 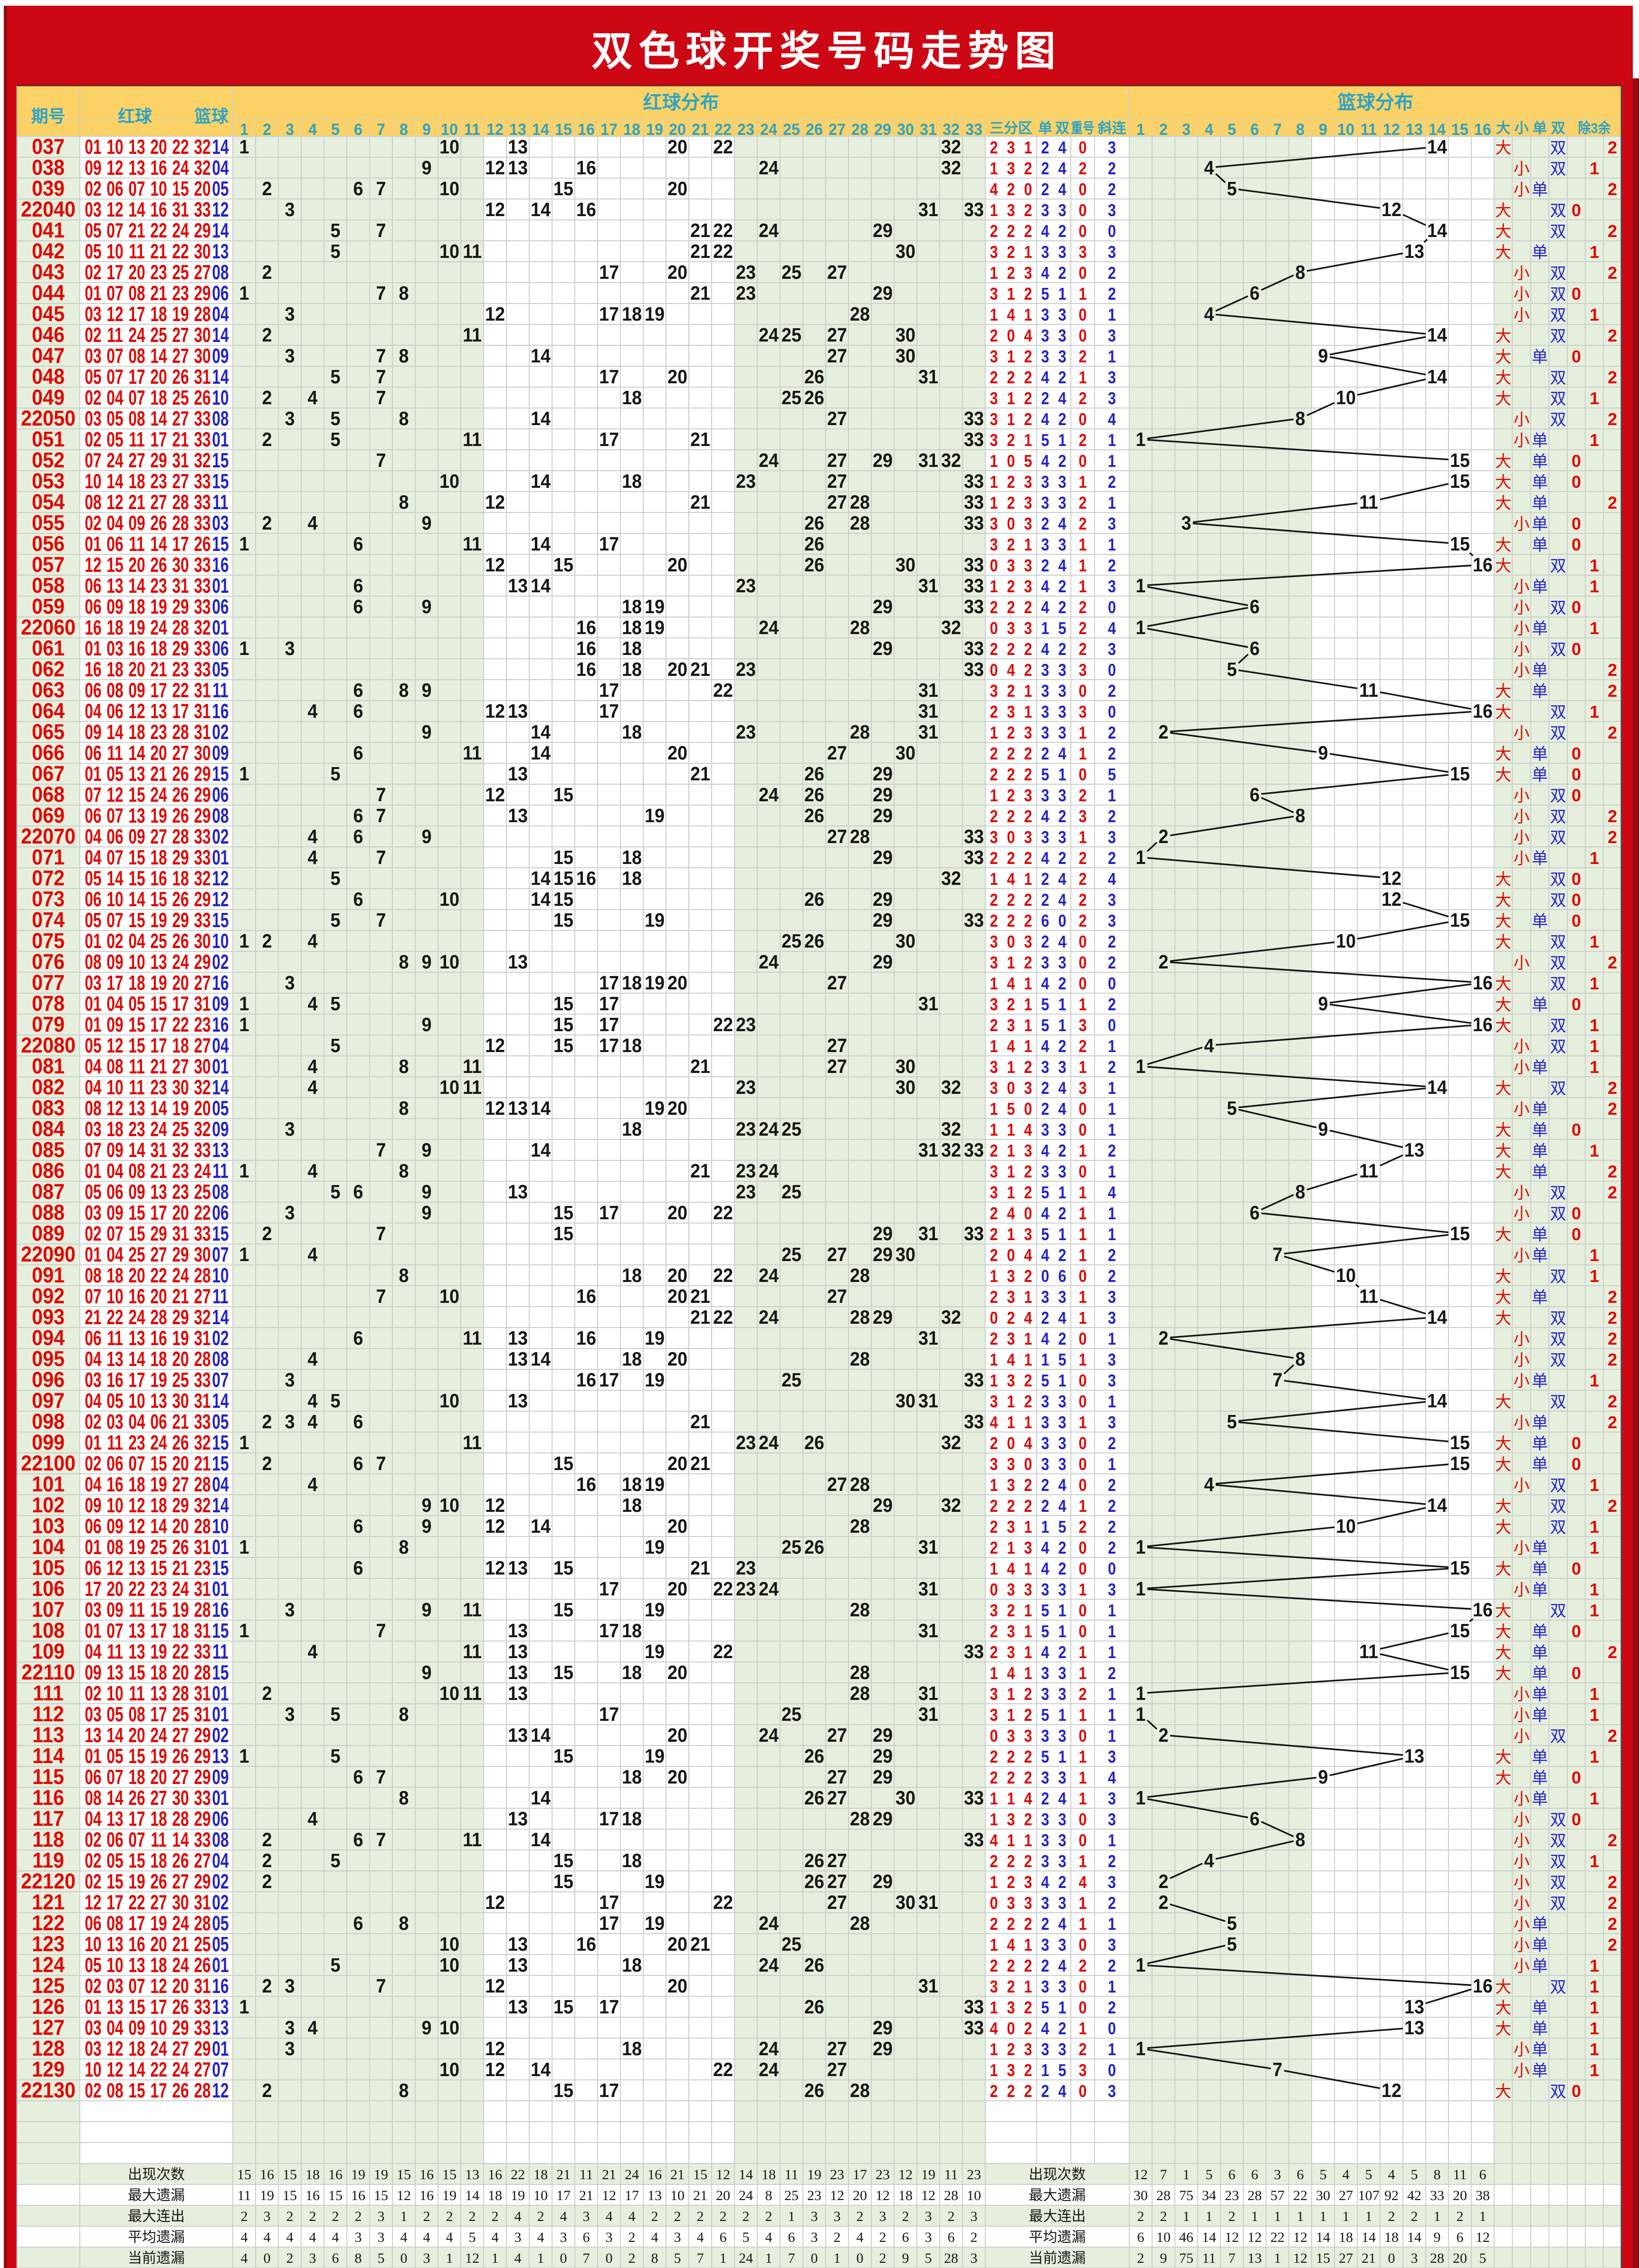 What do you see at coordinates (951, 130) in the screenshot?
I see `svg-text: 32` at bounding box center [951, 130].